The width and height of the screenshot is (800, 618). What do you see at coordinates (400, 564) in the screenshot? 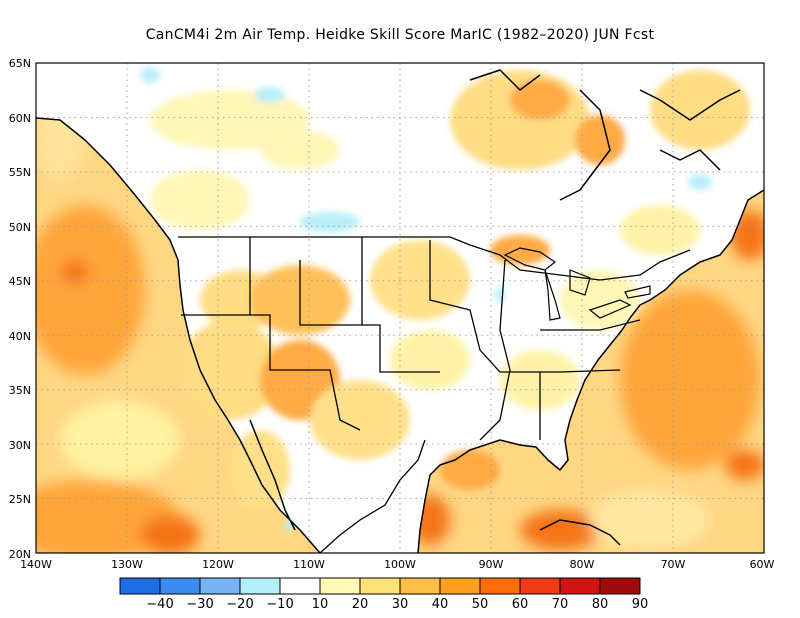
I see `lon-label: 100W` at bounding box center [400, 564].